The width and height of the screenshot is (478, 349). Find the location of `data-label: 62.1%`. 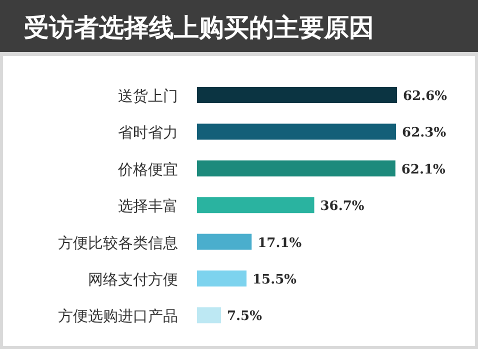

data-label: 62.1% is located at coordinates (423, 170).